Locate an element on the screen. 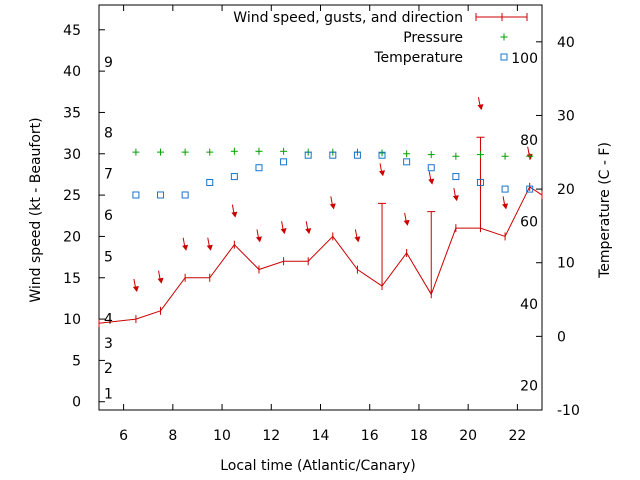  y-tick-label: 0 is located at coordinates (76, 403).